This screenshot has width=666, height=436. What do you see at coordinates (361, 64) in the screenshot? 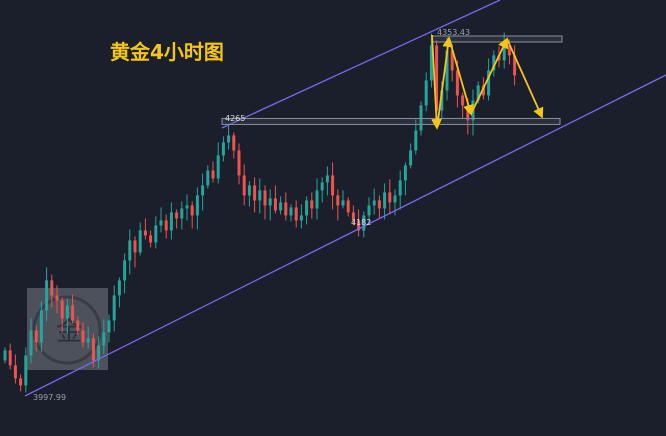
I see `channel-upper-line` at bounding box center [361, 64].